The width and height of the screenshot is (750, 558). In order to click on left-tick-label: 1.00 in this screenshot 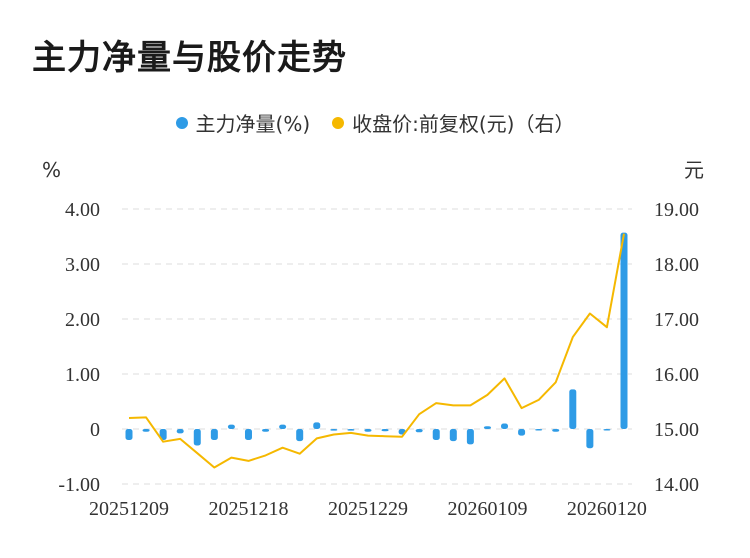, I will do `click(82, 375)`.